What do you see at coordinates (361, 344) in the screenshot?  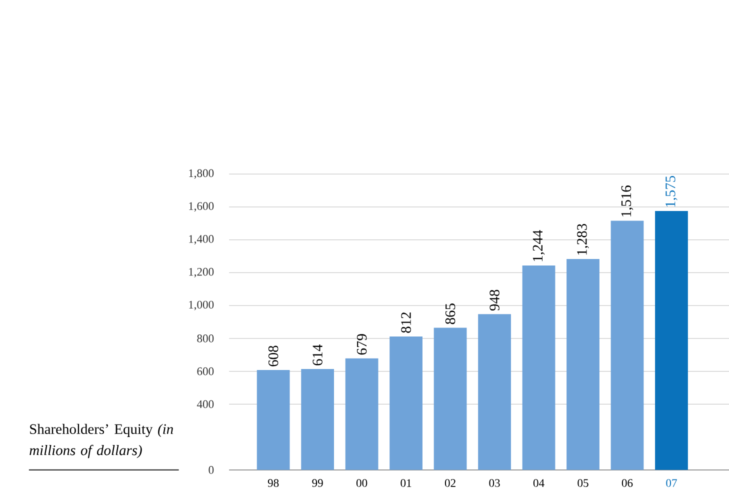 I see `data-label: 679` at bounding box center [361, 344].